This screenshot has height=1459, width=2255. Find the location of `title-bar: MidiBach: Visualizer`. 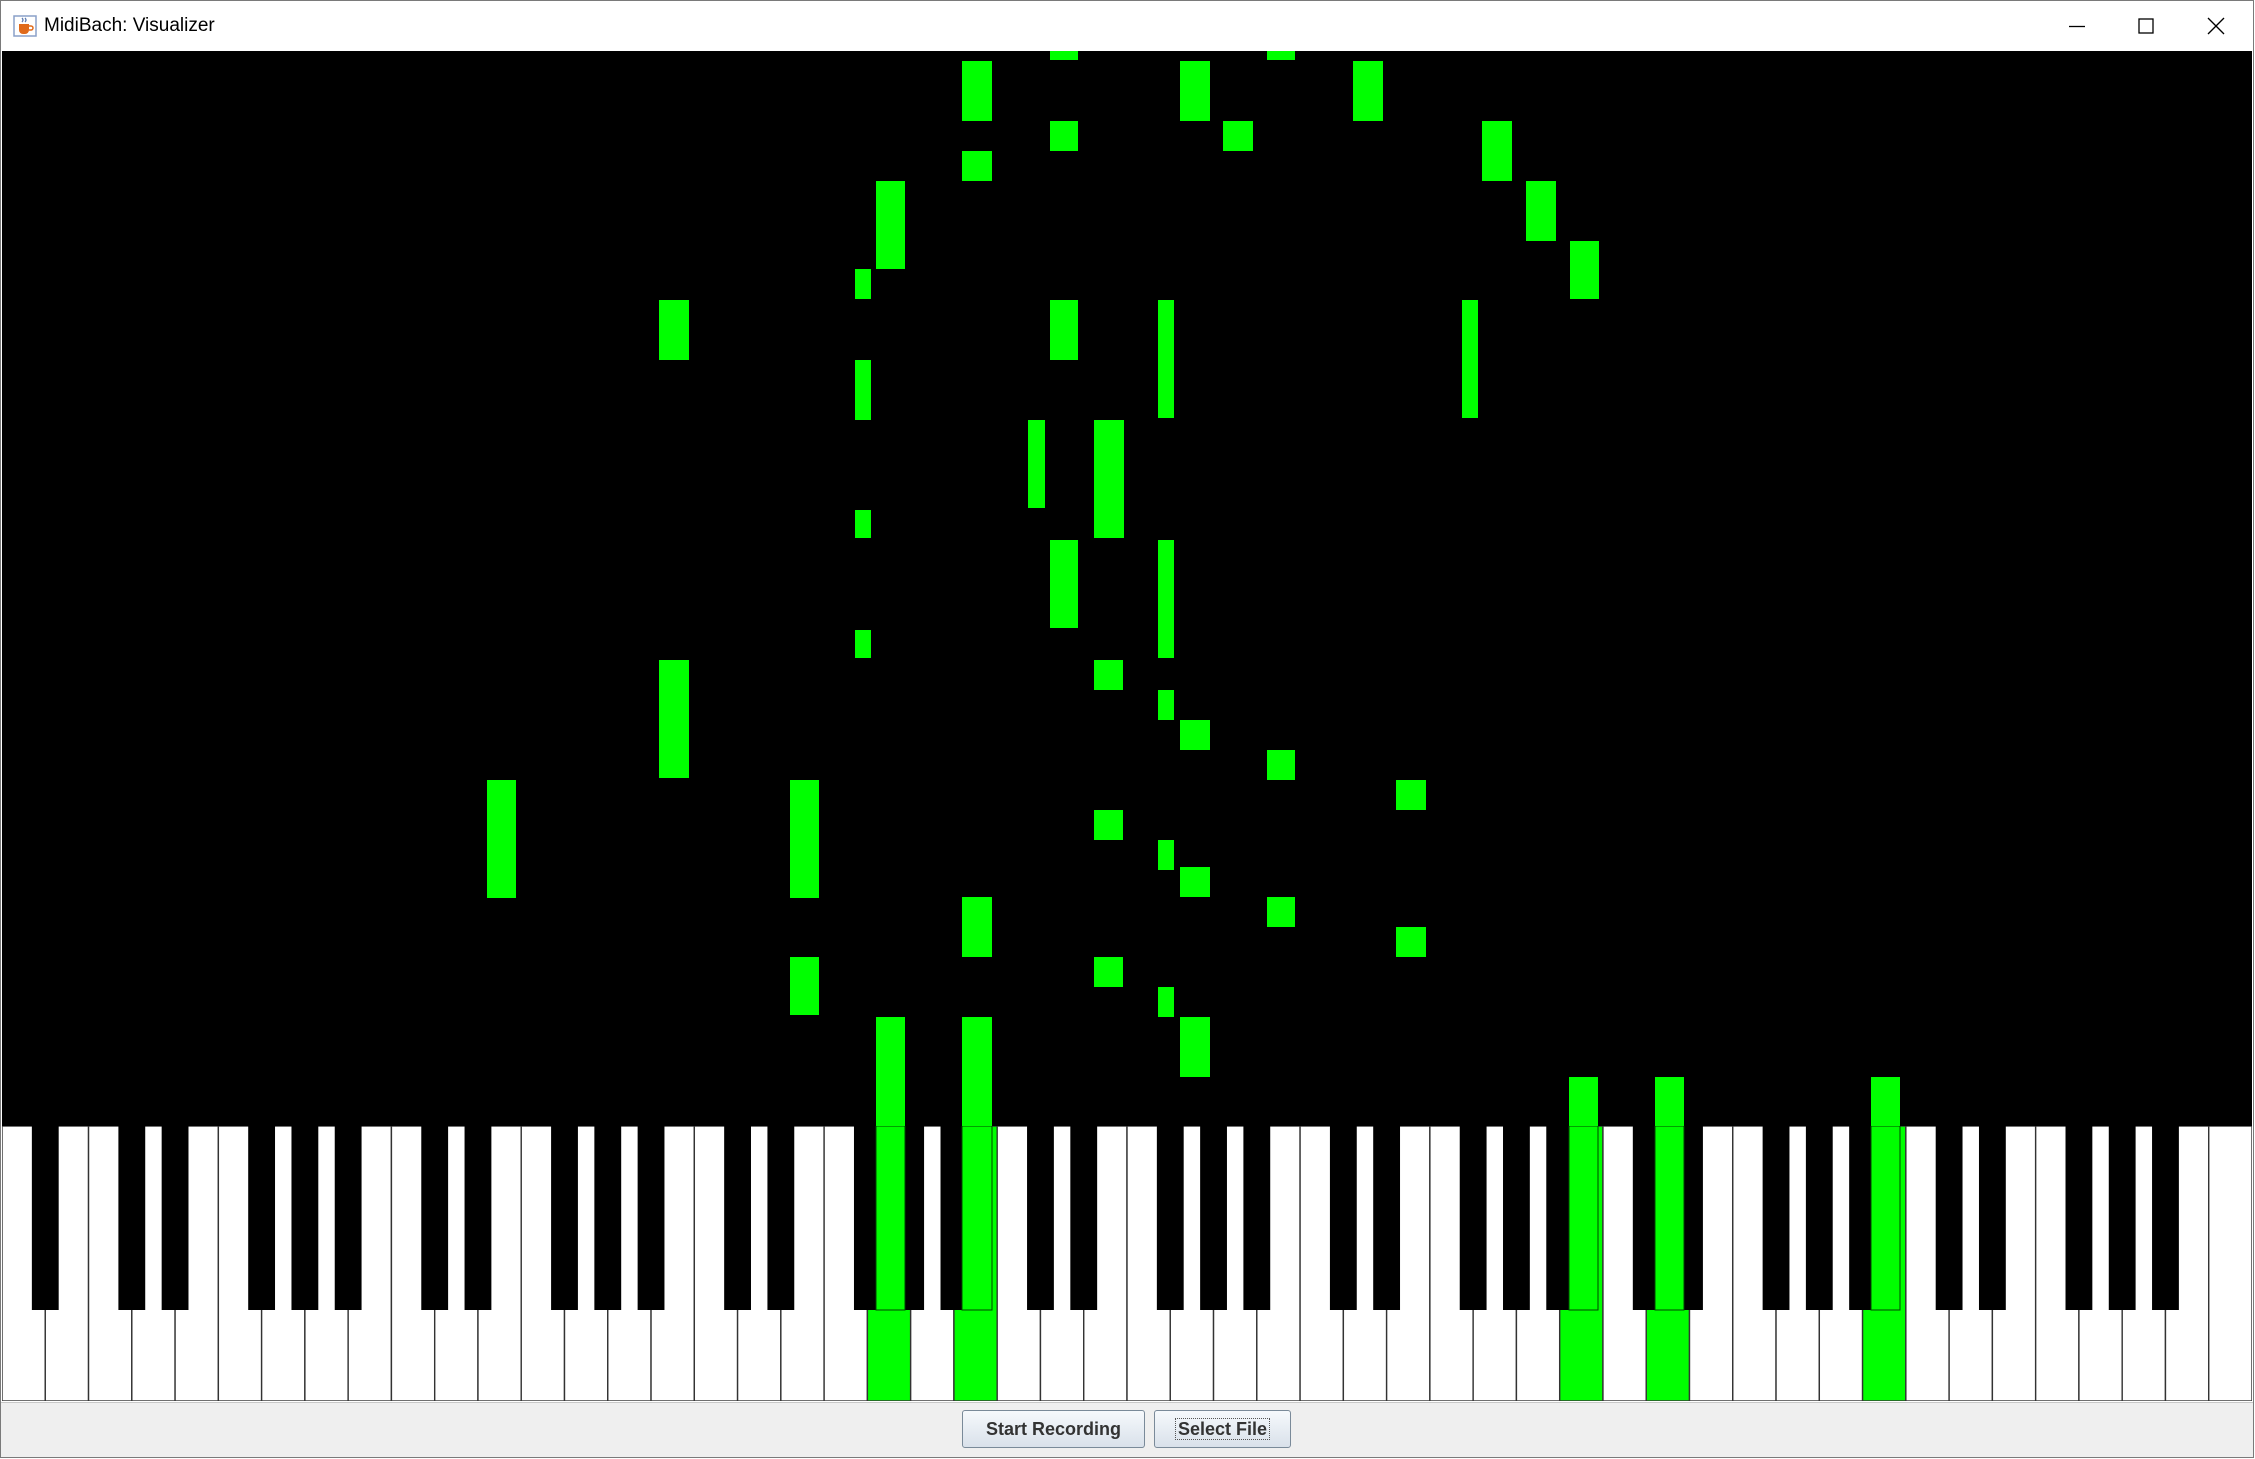

title-bar: MidiBach: Visualizer is located at coordinates (1127, 26).